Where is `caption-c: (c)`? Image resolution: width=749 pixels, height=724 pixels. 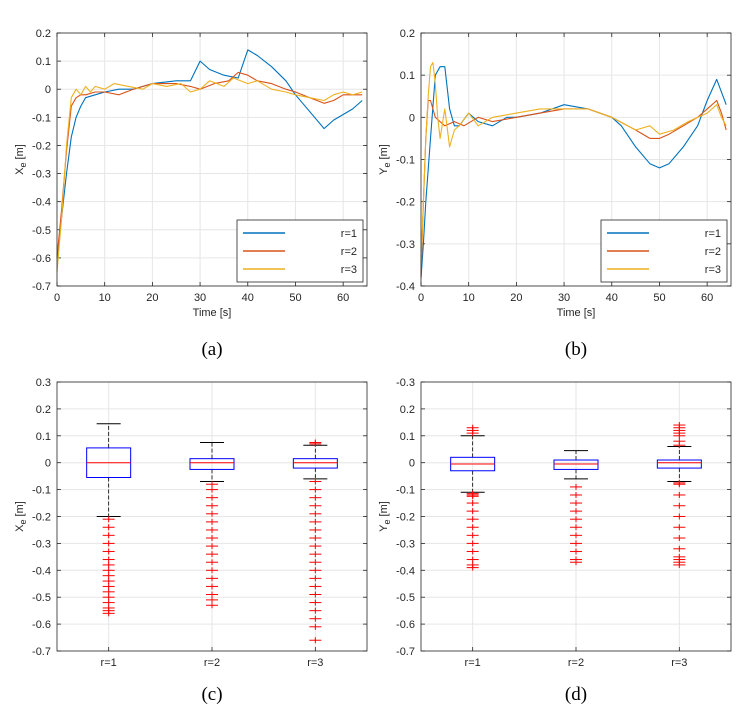 caption-c: (c) is located at coordinates (211, 694).